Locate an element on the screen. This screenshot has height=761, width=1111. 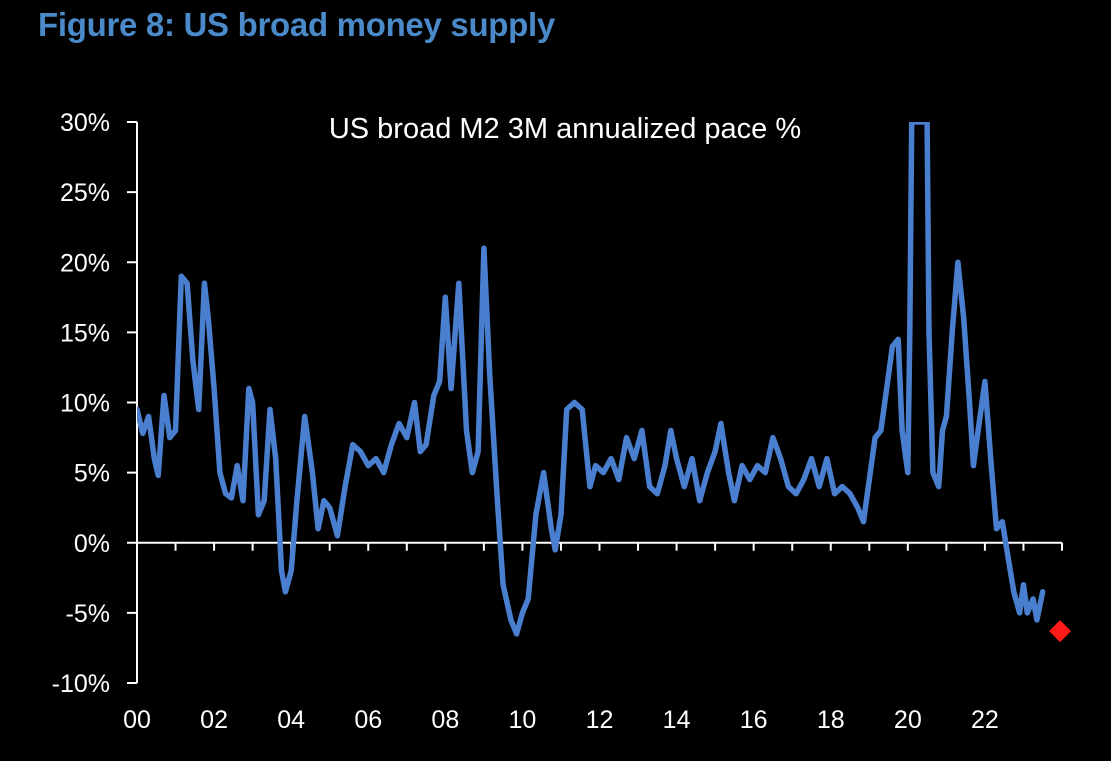
x-tick-label: 10 is located at coordinates (523, 720).